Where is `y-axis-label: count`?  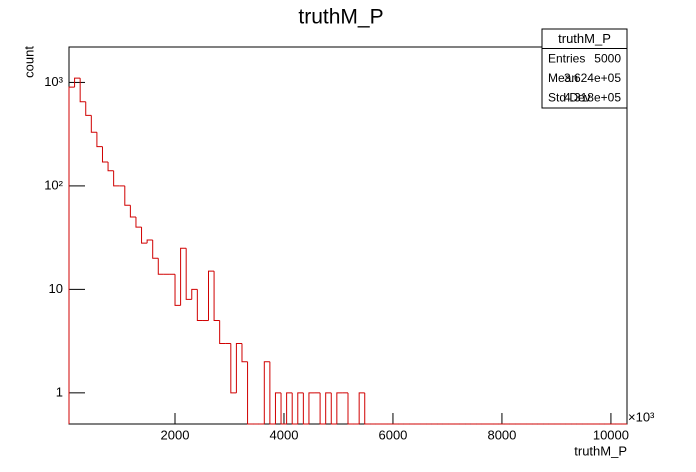 y-axis-label: count is located at coordinates (28, 62).